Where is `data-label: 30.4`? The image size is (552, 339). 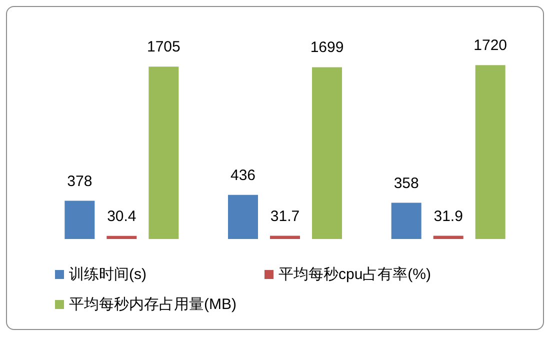
data-label: 30.4 is located at coordinates (121, 216).